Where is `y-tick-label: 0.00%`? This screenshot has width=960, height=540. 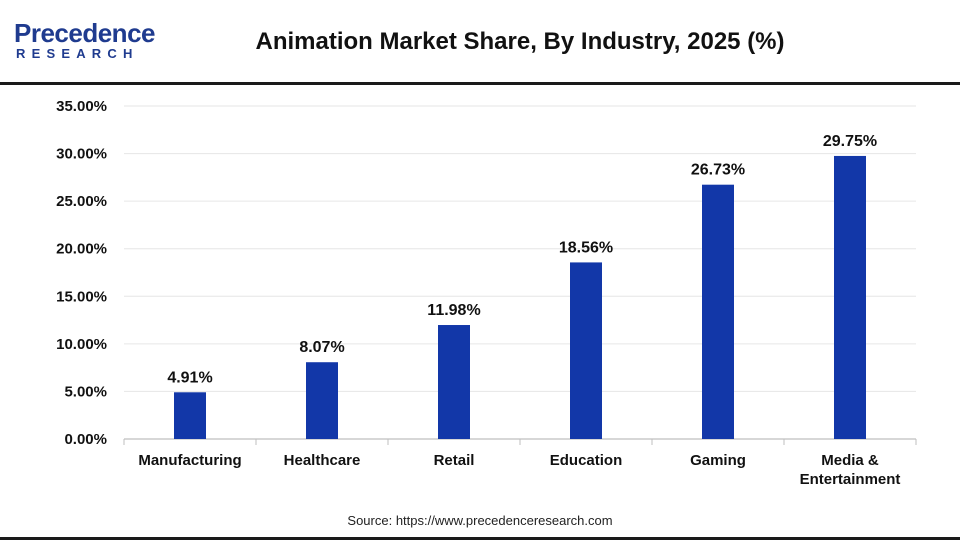 y-tick-label: 0.00% is located at coordinates (85, 439).